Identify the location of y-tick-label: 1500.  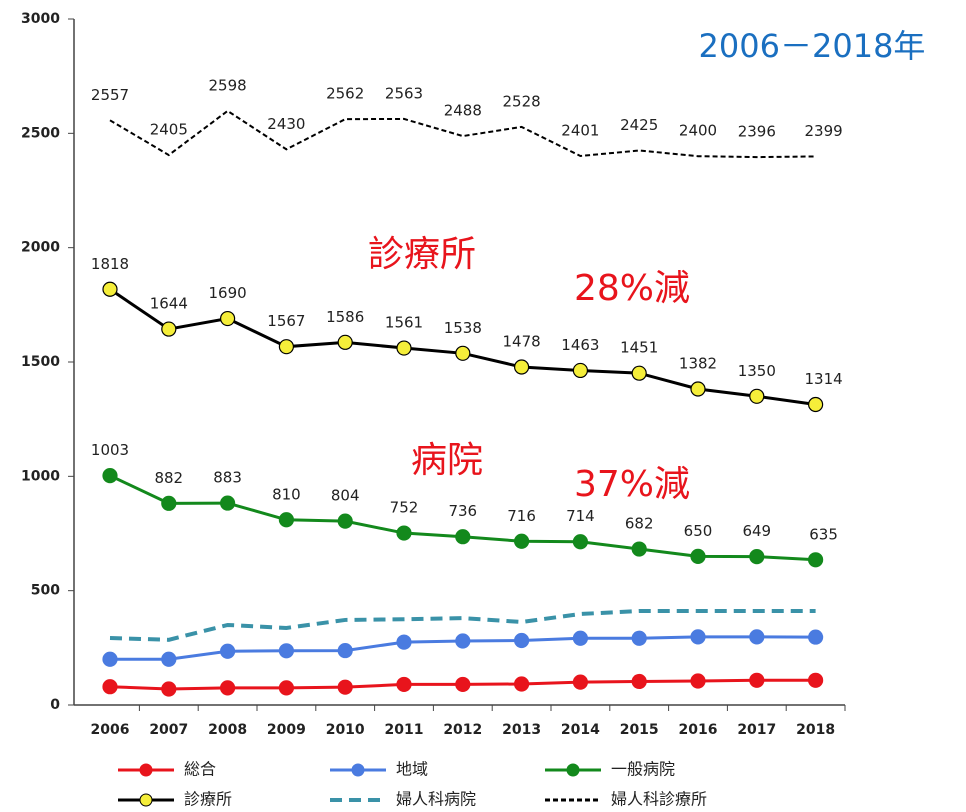
(40, 362).